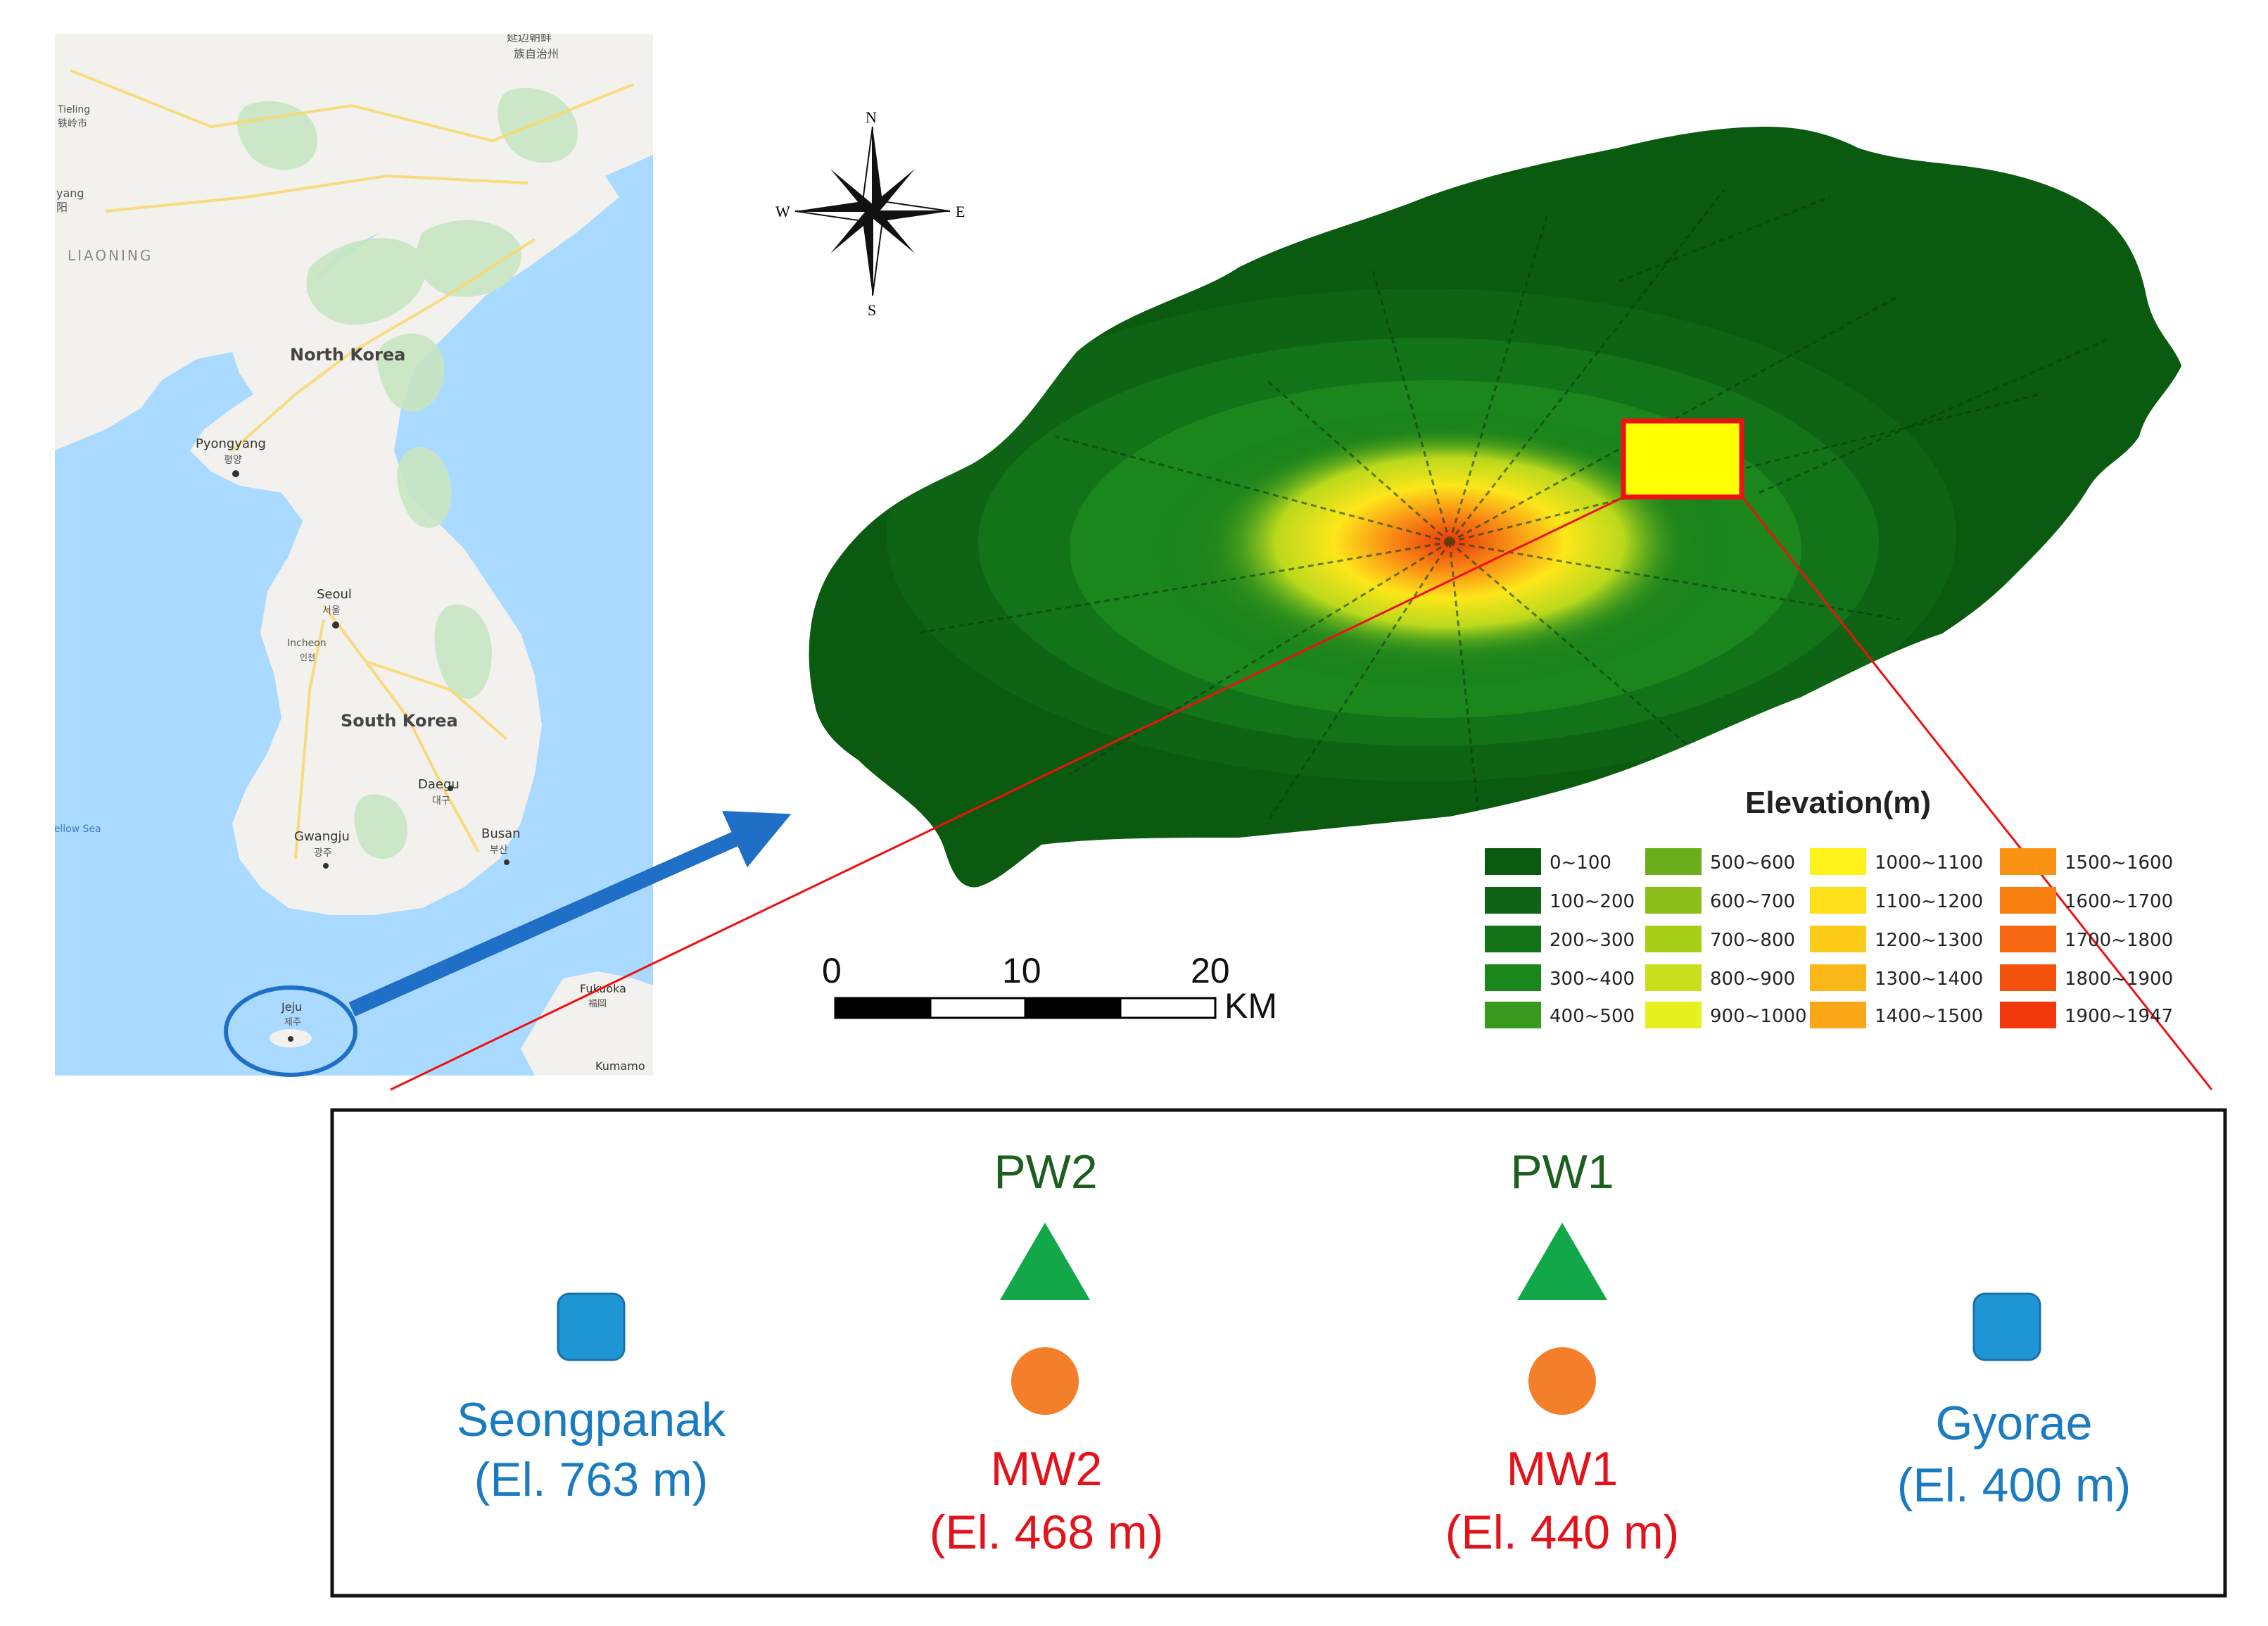  I want to click on legend-label: 100~200, so click(1592, 901).